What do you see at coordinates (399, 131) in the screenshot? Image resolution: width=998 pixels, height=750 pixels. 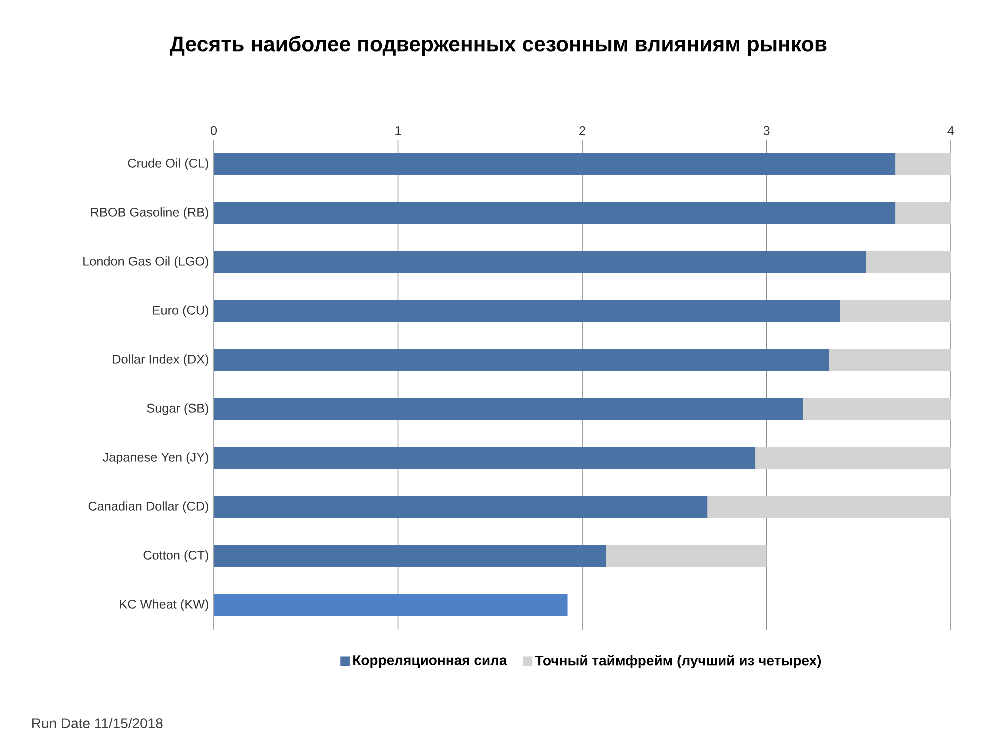 I see `x-tick-label: 1` at bounding box center [399, 131].